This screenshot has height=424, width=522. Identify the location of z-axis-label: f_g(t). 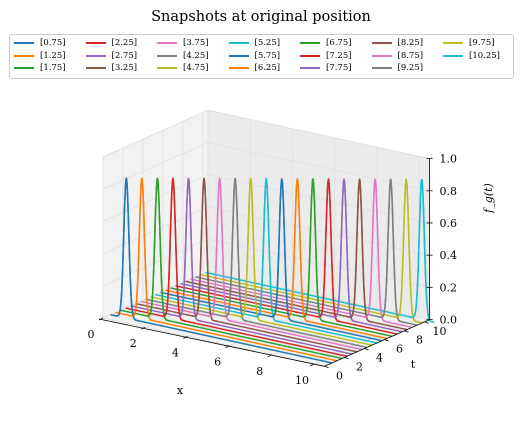
(488, 198).